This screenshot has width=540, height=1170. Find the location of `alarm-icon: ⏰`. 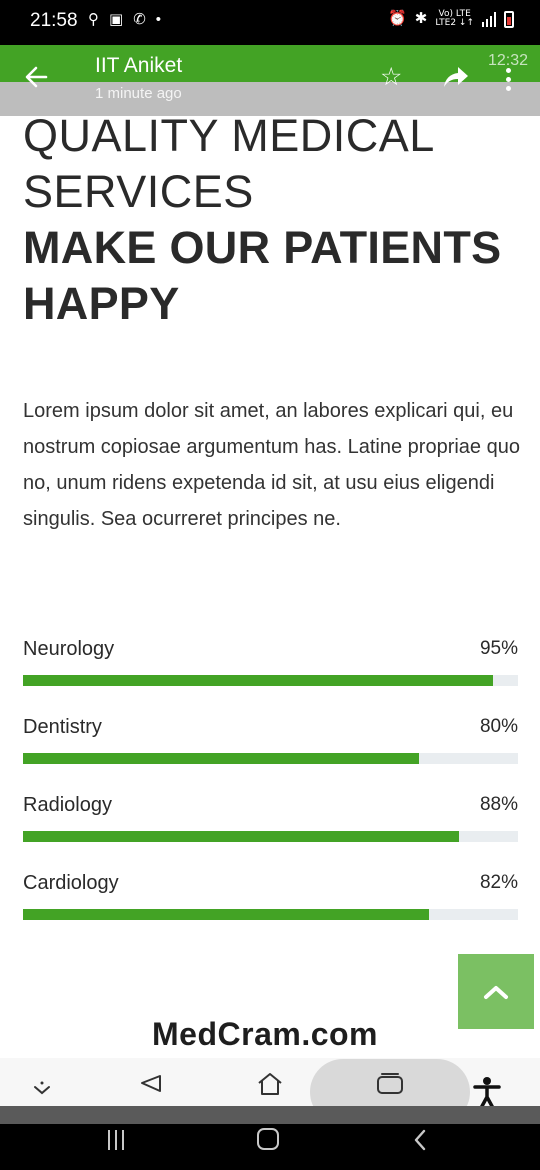

alarm-icon: ⏰ is located at coordinates (397, 18).